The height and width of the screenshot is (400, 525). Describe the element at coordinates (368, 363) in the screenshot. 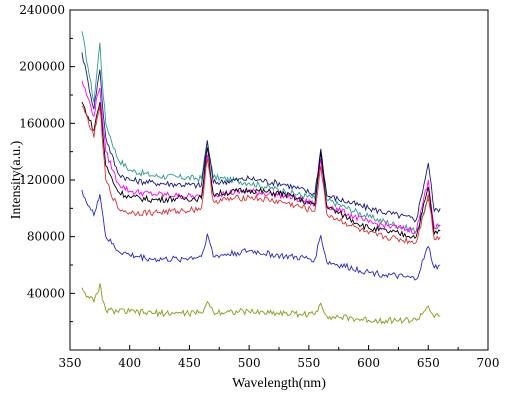

I see `x-tick-label: 600` at that location.